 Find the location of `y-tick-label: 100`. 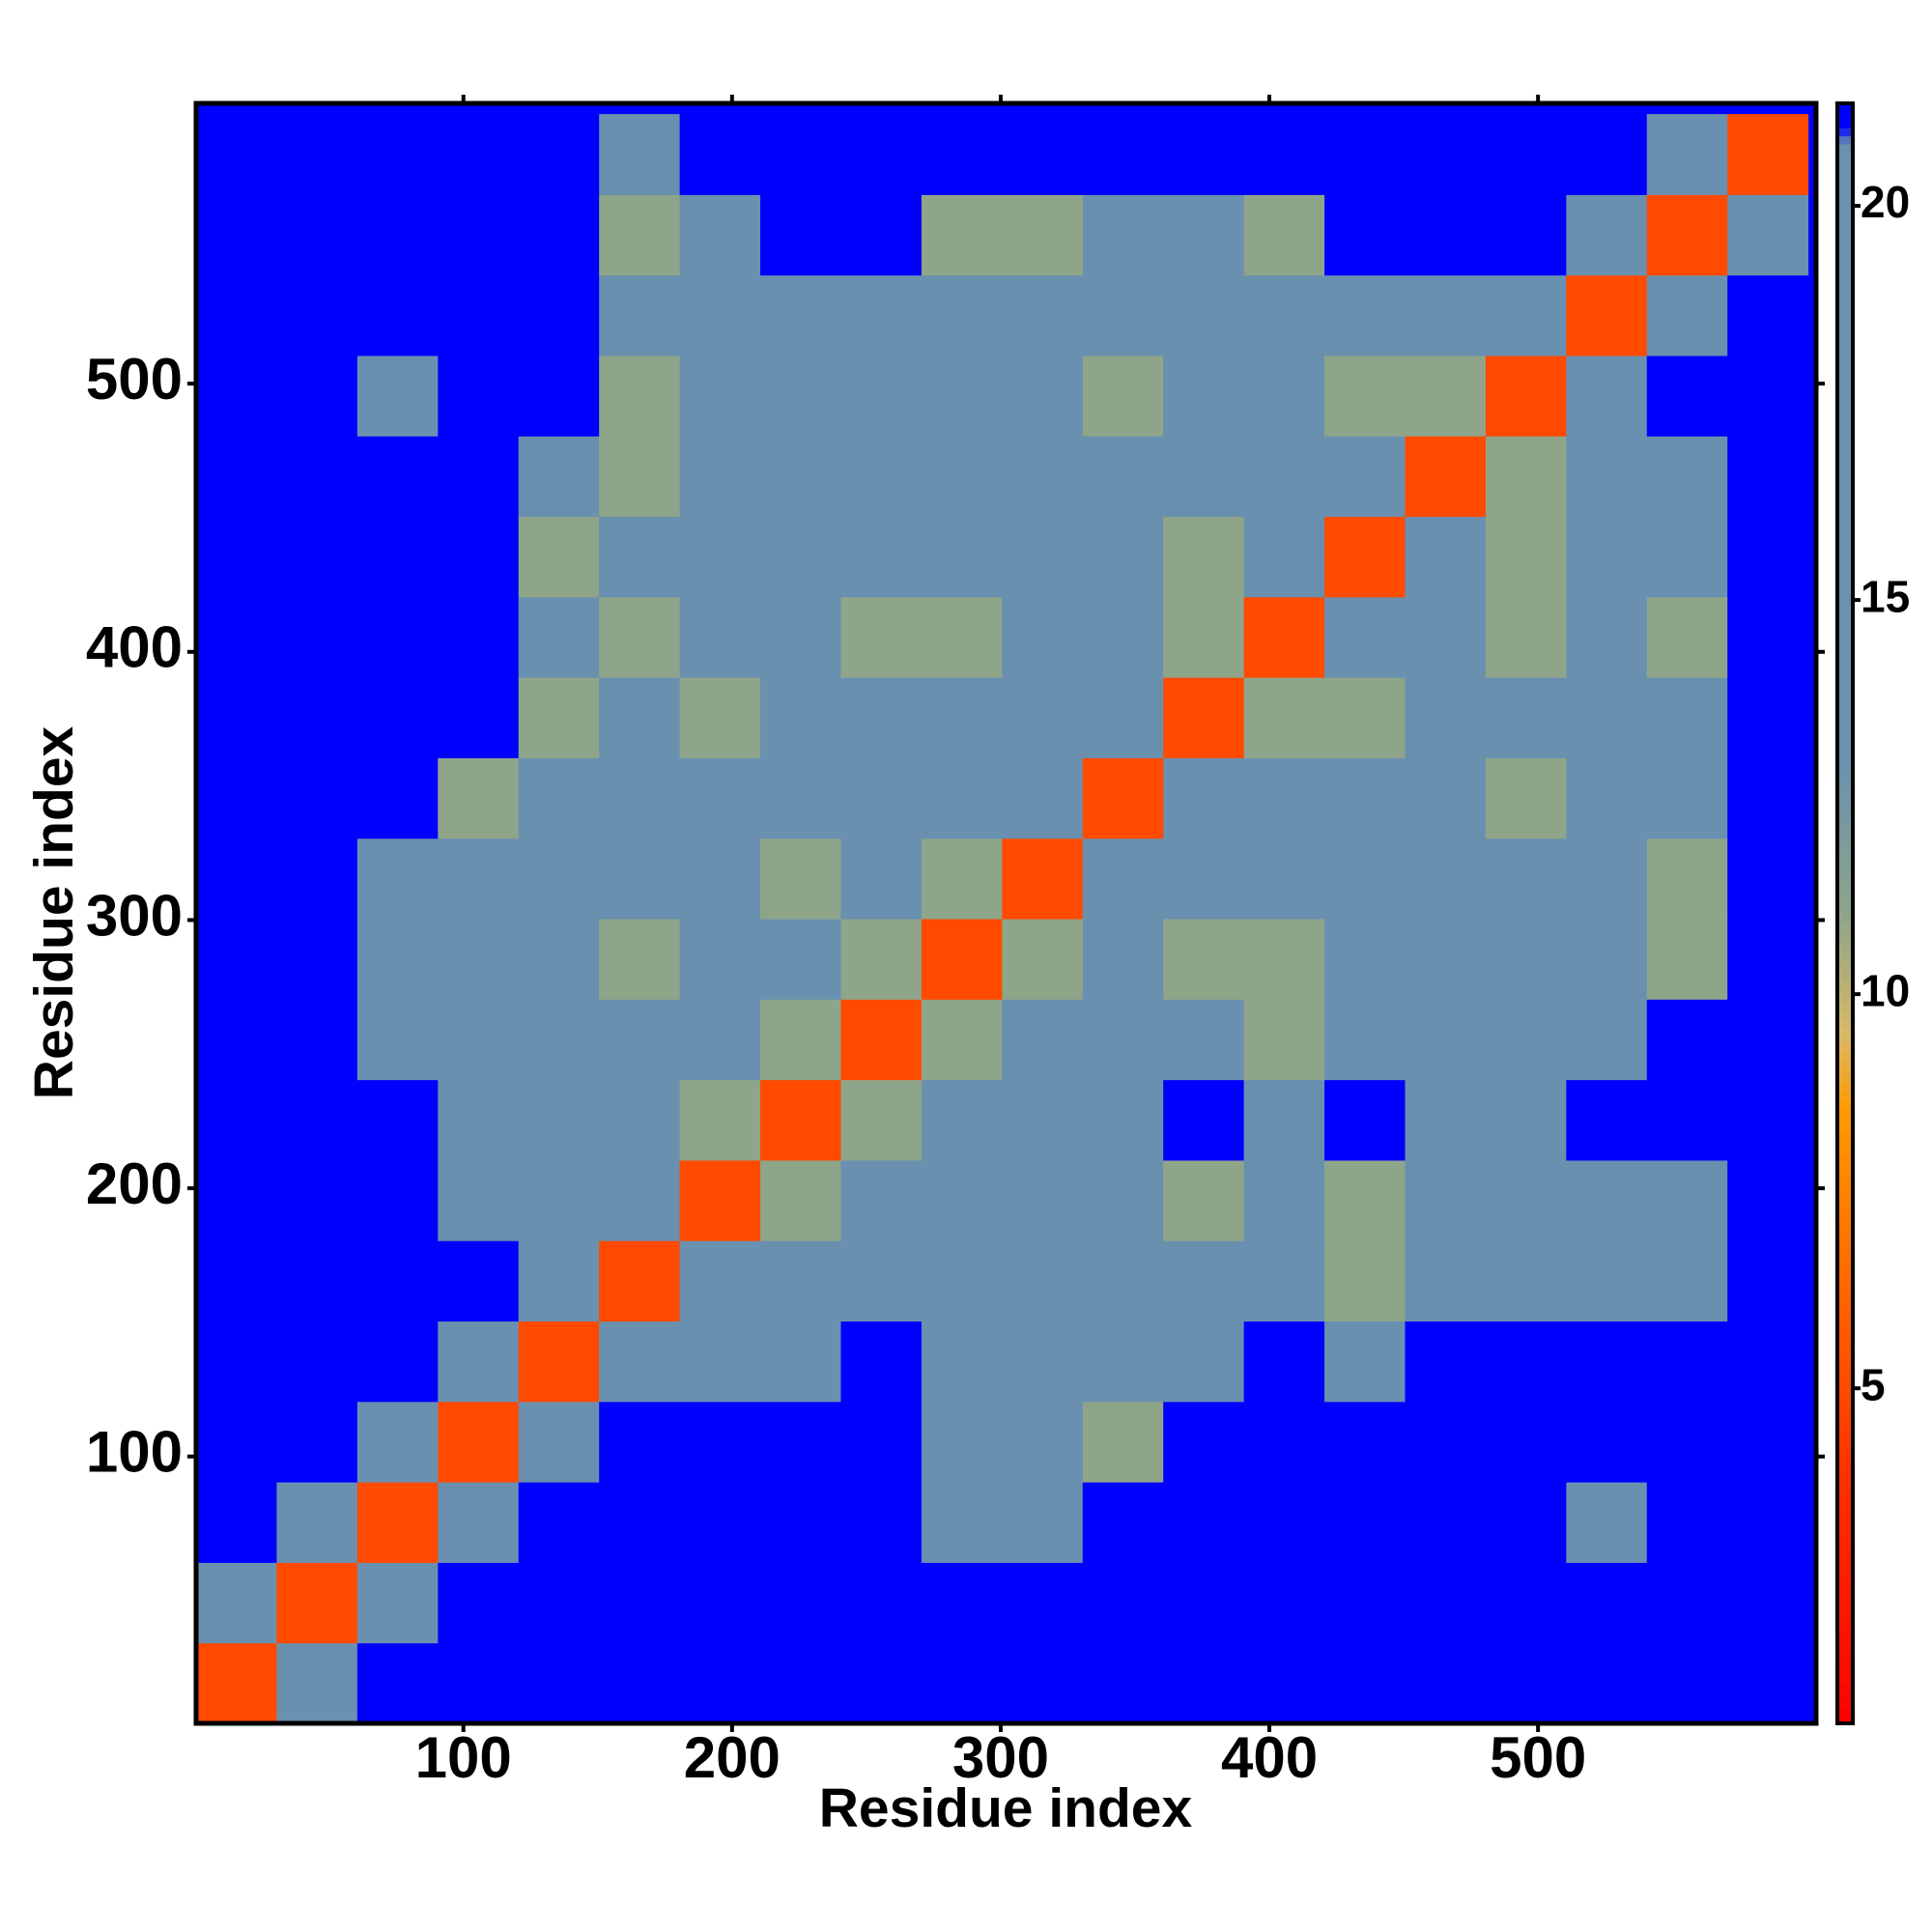

y-tick-label: 100 is located at coordinates (134, 1452).